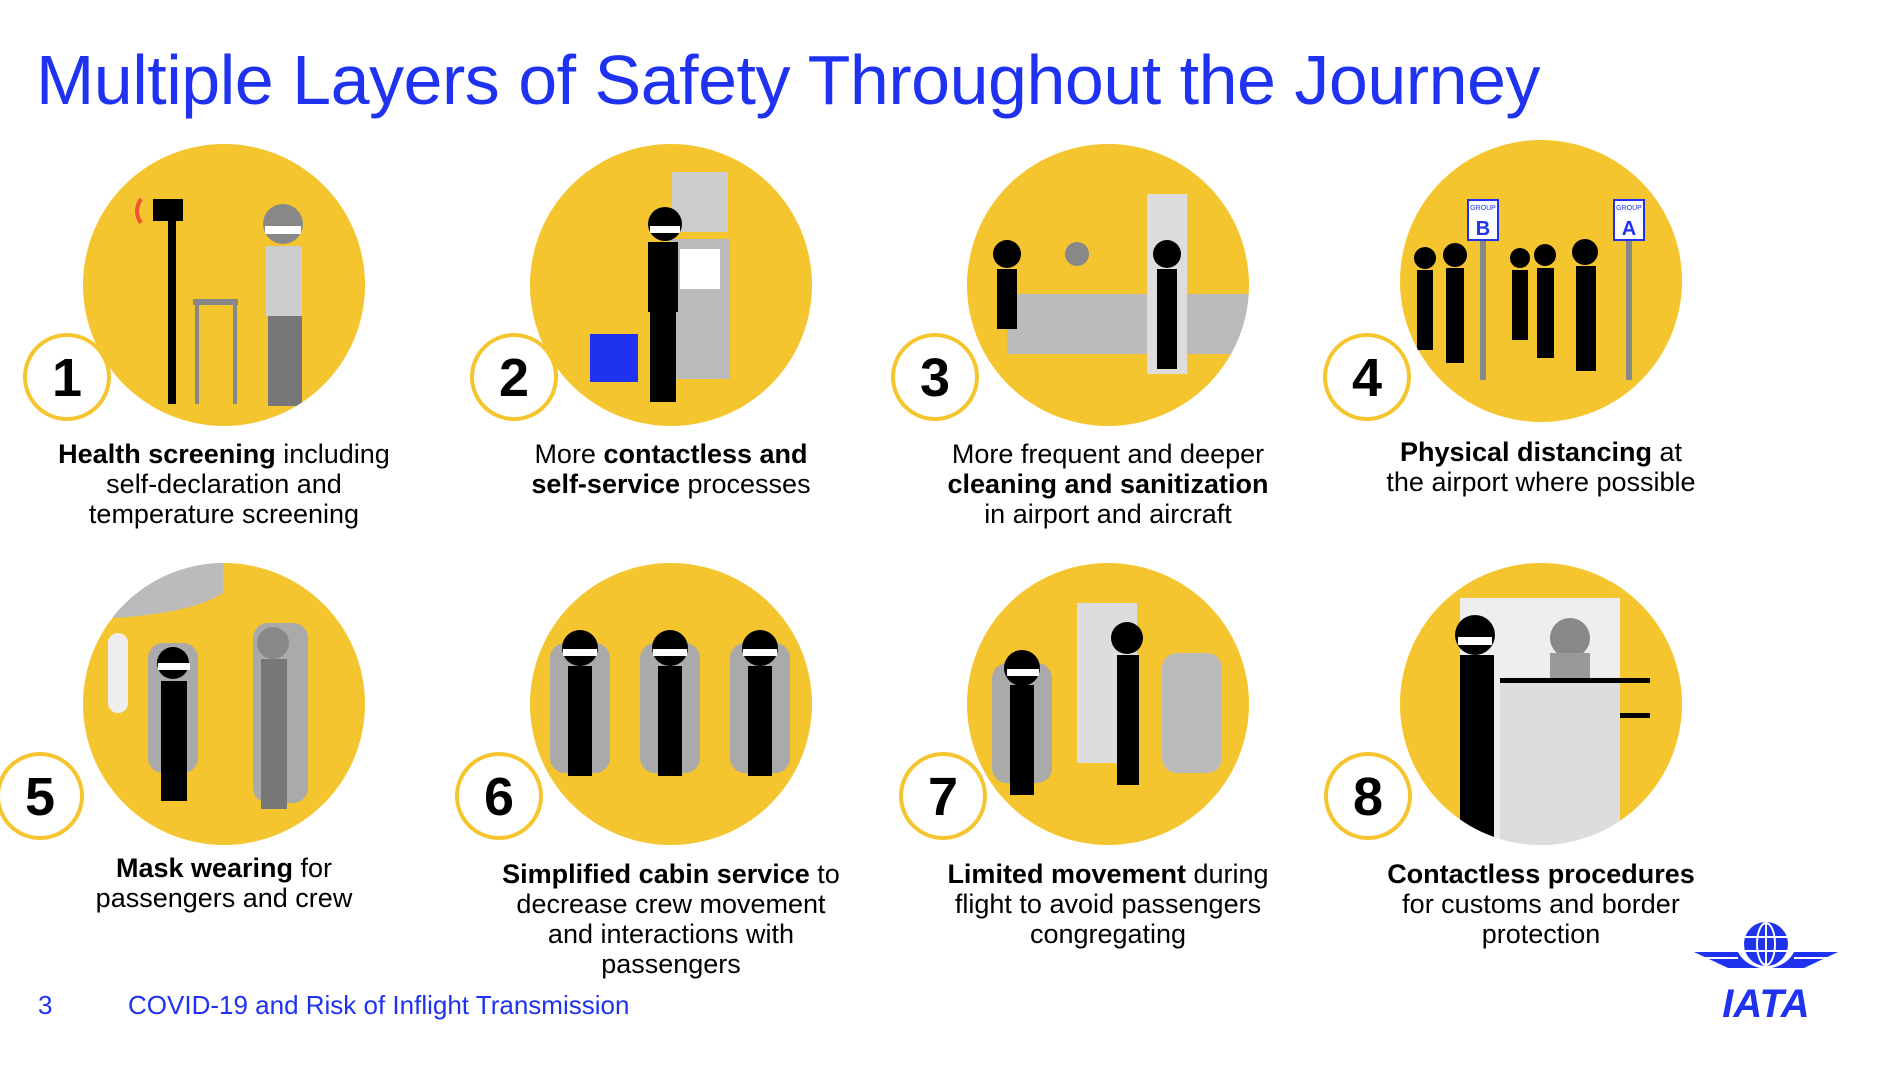 The image size is (1888, 1072). I want to click on caption-text: self-service processes, so click(671, 484).